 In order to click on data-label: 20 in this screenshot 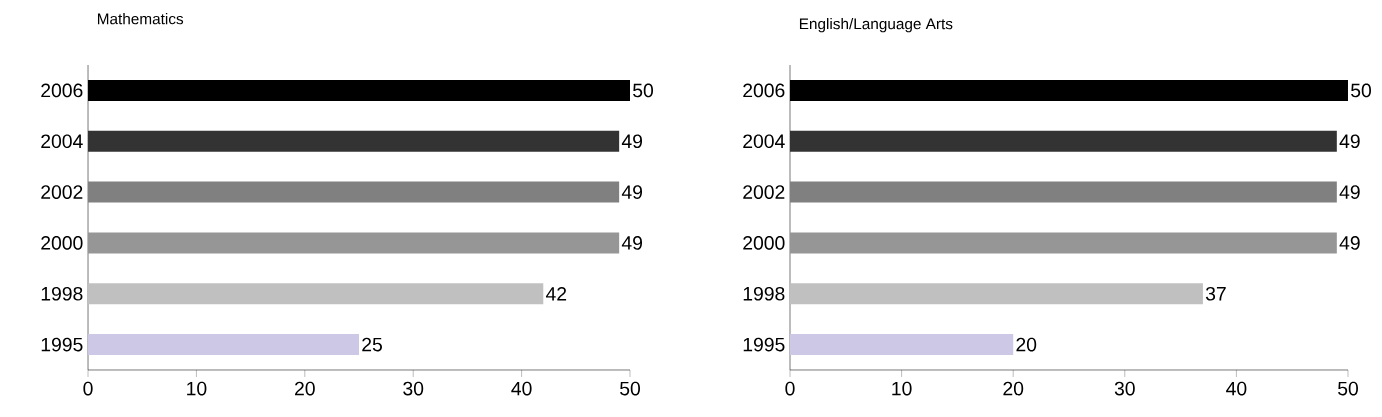, I will do `click(1026, 344)`.